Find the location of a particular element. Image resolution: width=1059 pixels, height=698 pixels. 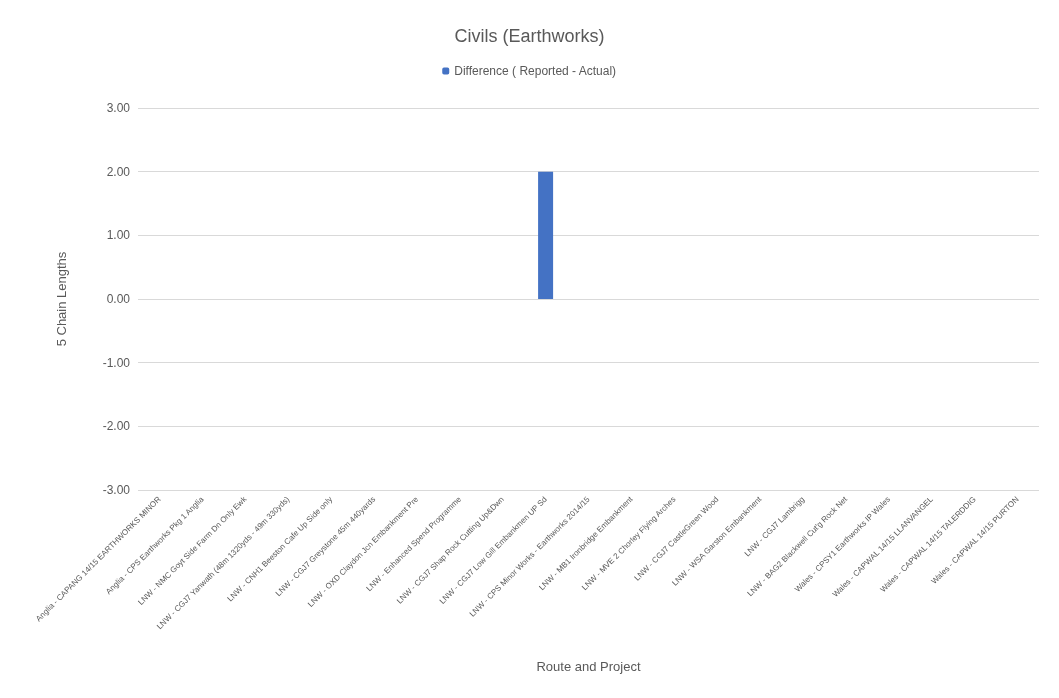

y-tick-label: 1.00 is located at coordinates (118, 235).